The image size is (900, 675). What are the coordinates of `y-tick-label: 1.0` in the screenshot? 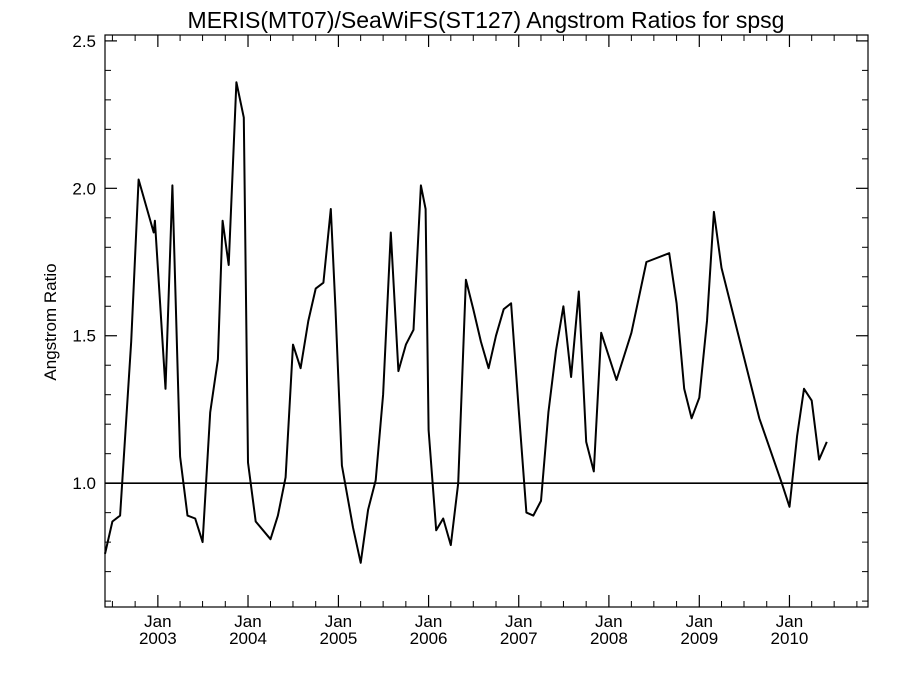 It's located at (84, 483).